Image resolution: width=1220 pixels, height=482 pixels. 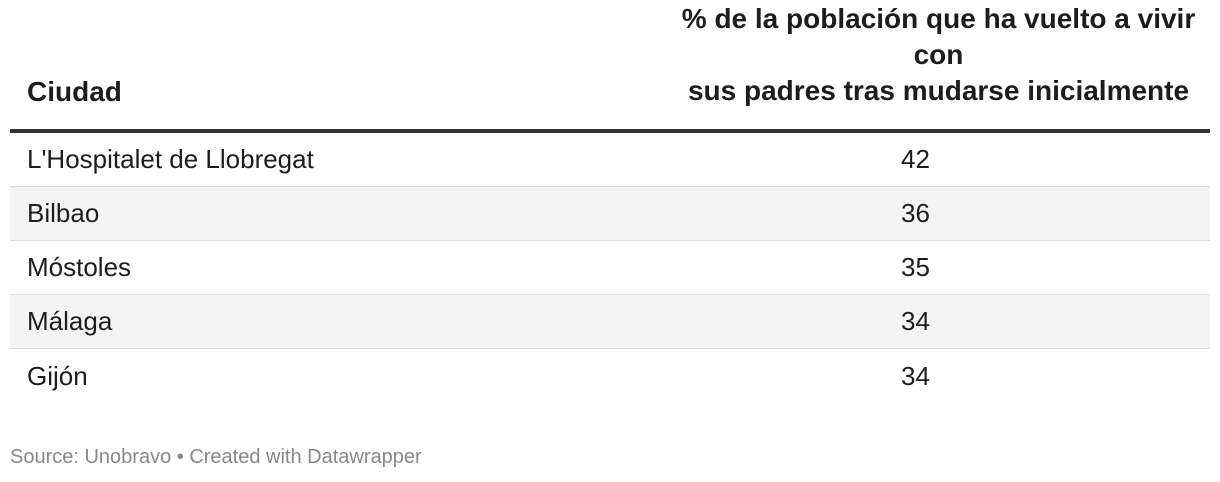 What do you see at coordinates (915, 159) in the screenshot?
I see `cell-value: 42` at bounding box center [915, 159].